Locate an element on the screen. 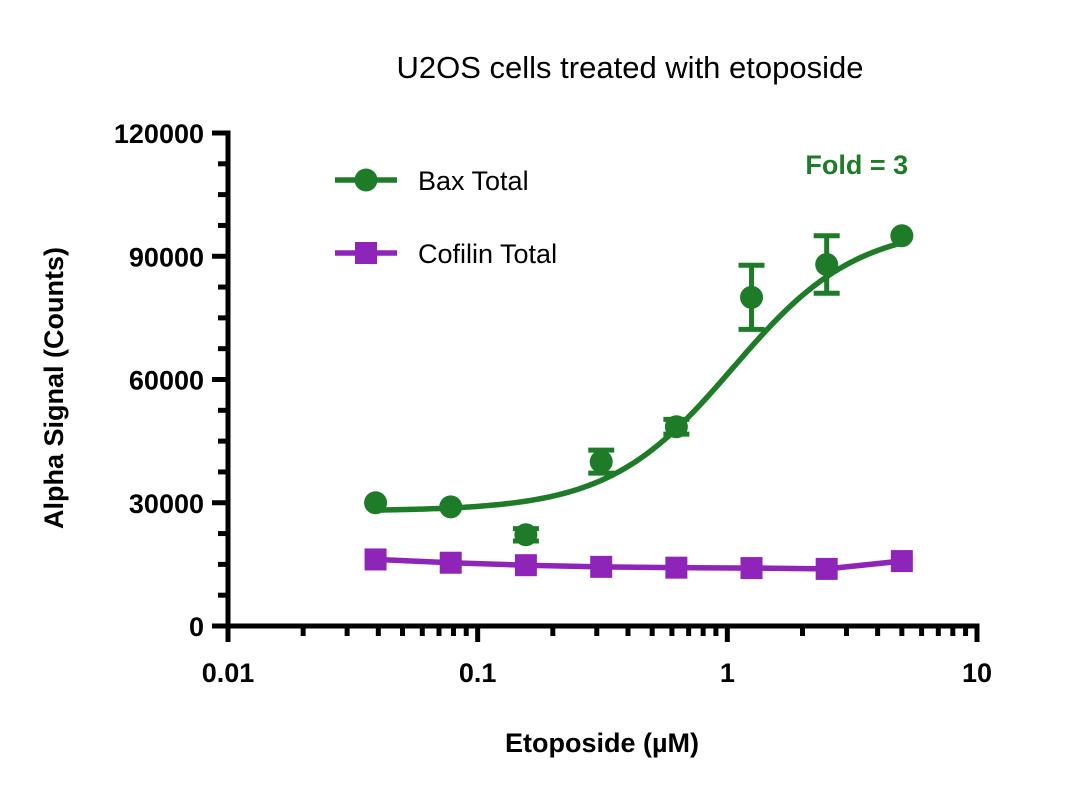  chart-annotations: Fold = 3 is located at coordinates (856, 165).